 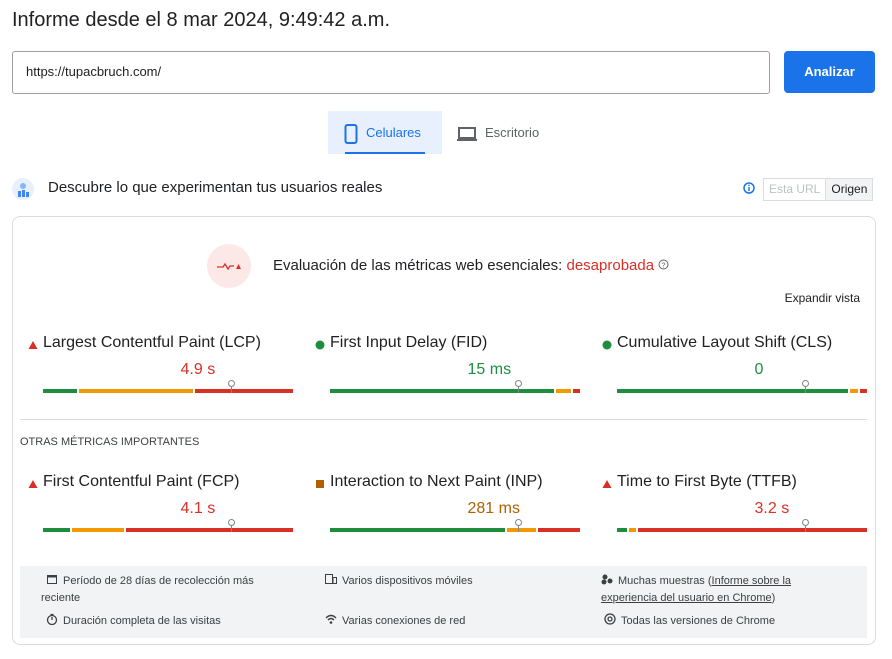 What do you see at coordinates (493, 508) in the screenshot?
I see `metric-value: 281 ms` at bounding box center [493, 508].